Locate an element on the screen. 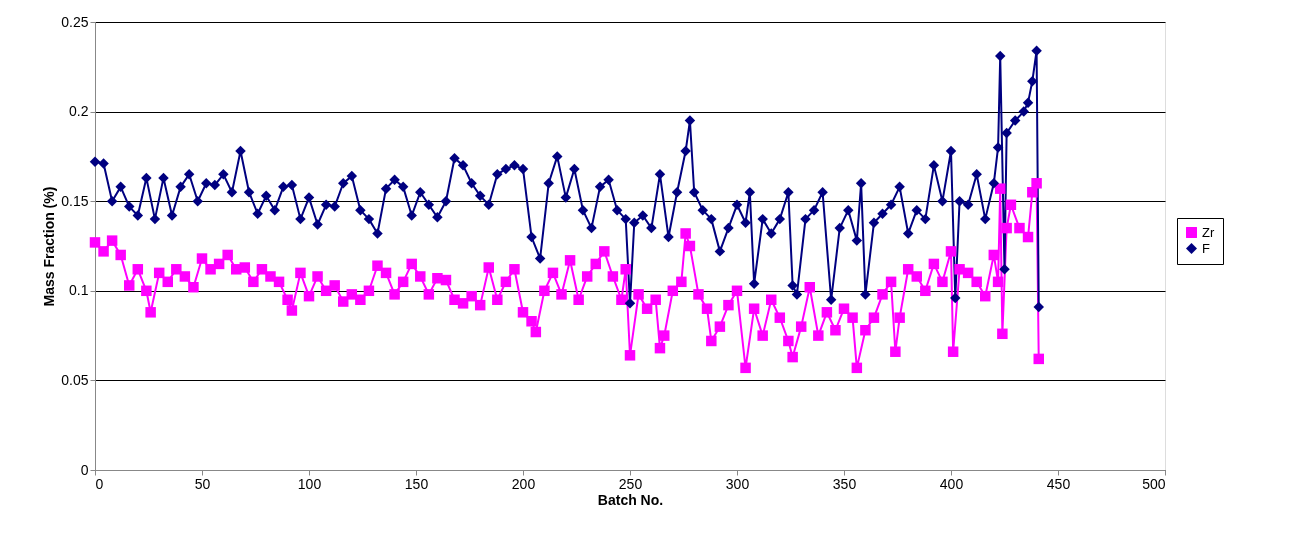 This screenshot has height=535, width=1306. legend-label: Zr is located at coordinates (1208, 232).